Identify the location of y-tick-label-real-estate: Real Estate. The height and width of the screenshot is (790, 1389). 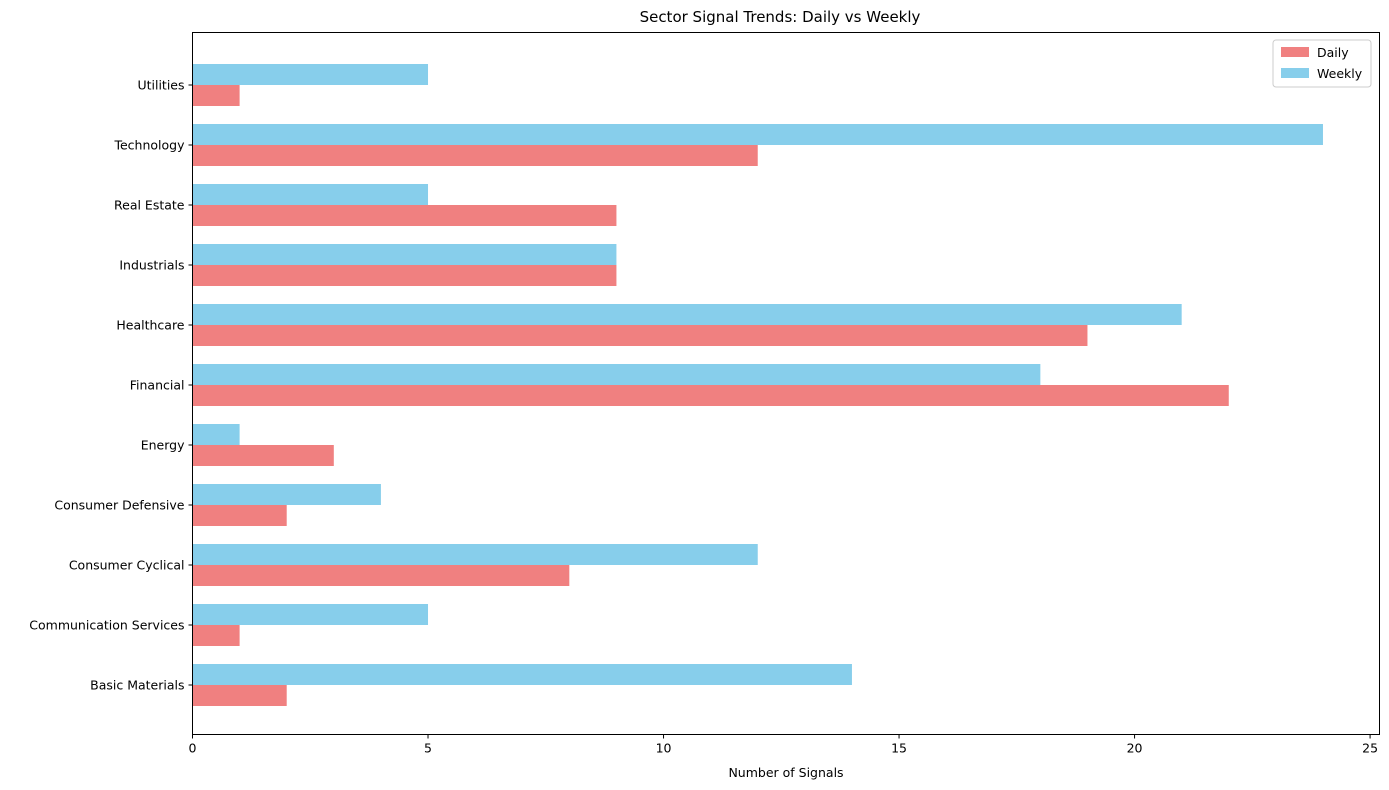
(149, 205).